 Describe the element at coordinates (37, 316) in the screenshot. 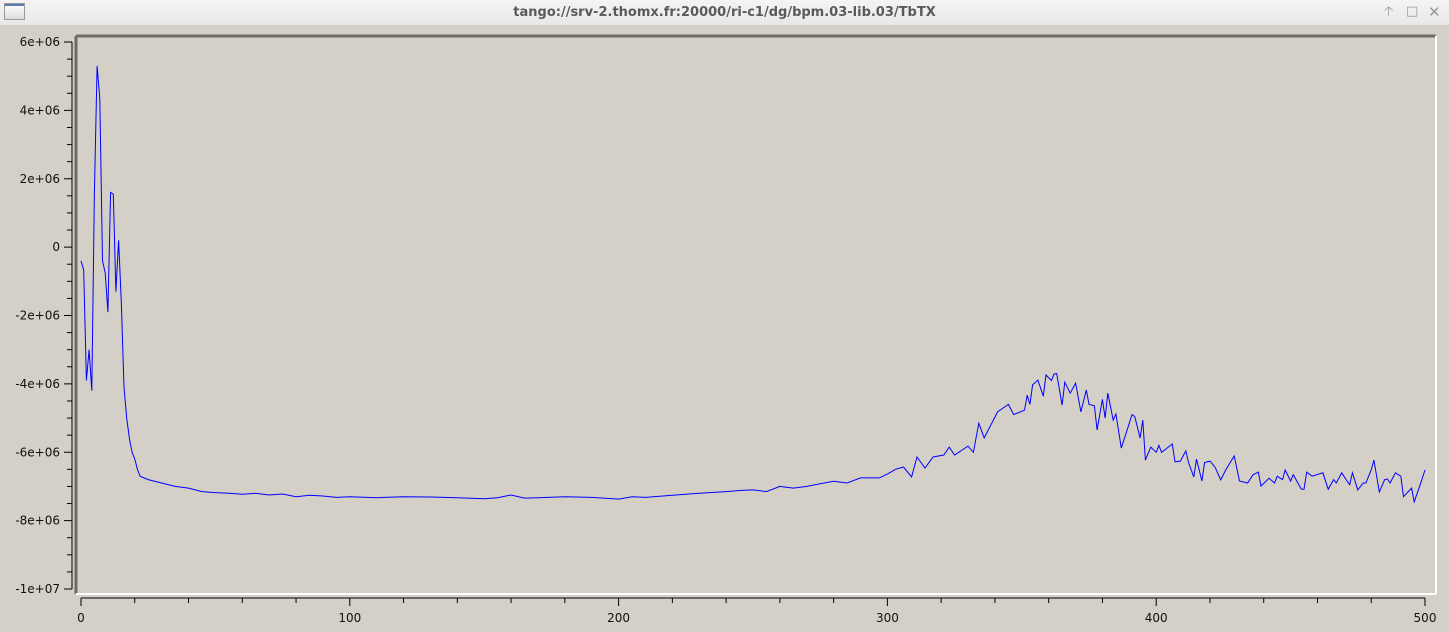

I see `y-tick-label: -2e+06` at that location.